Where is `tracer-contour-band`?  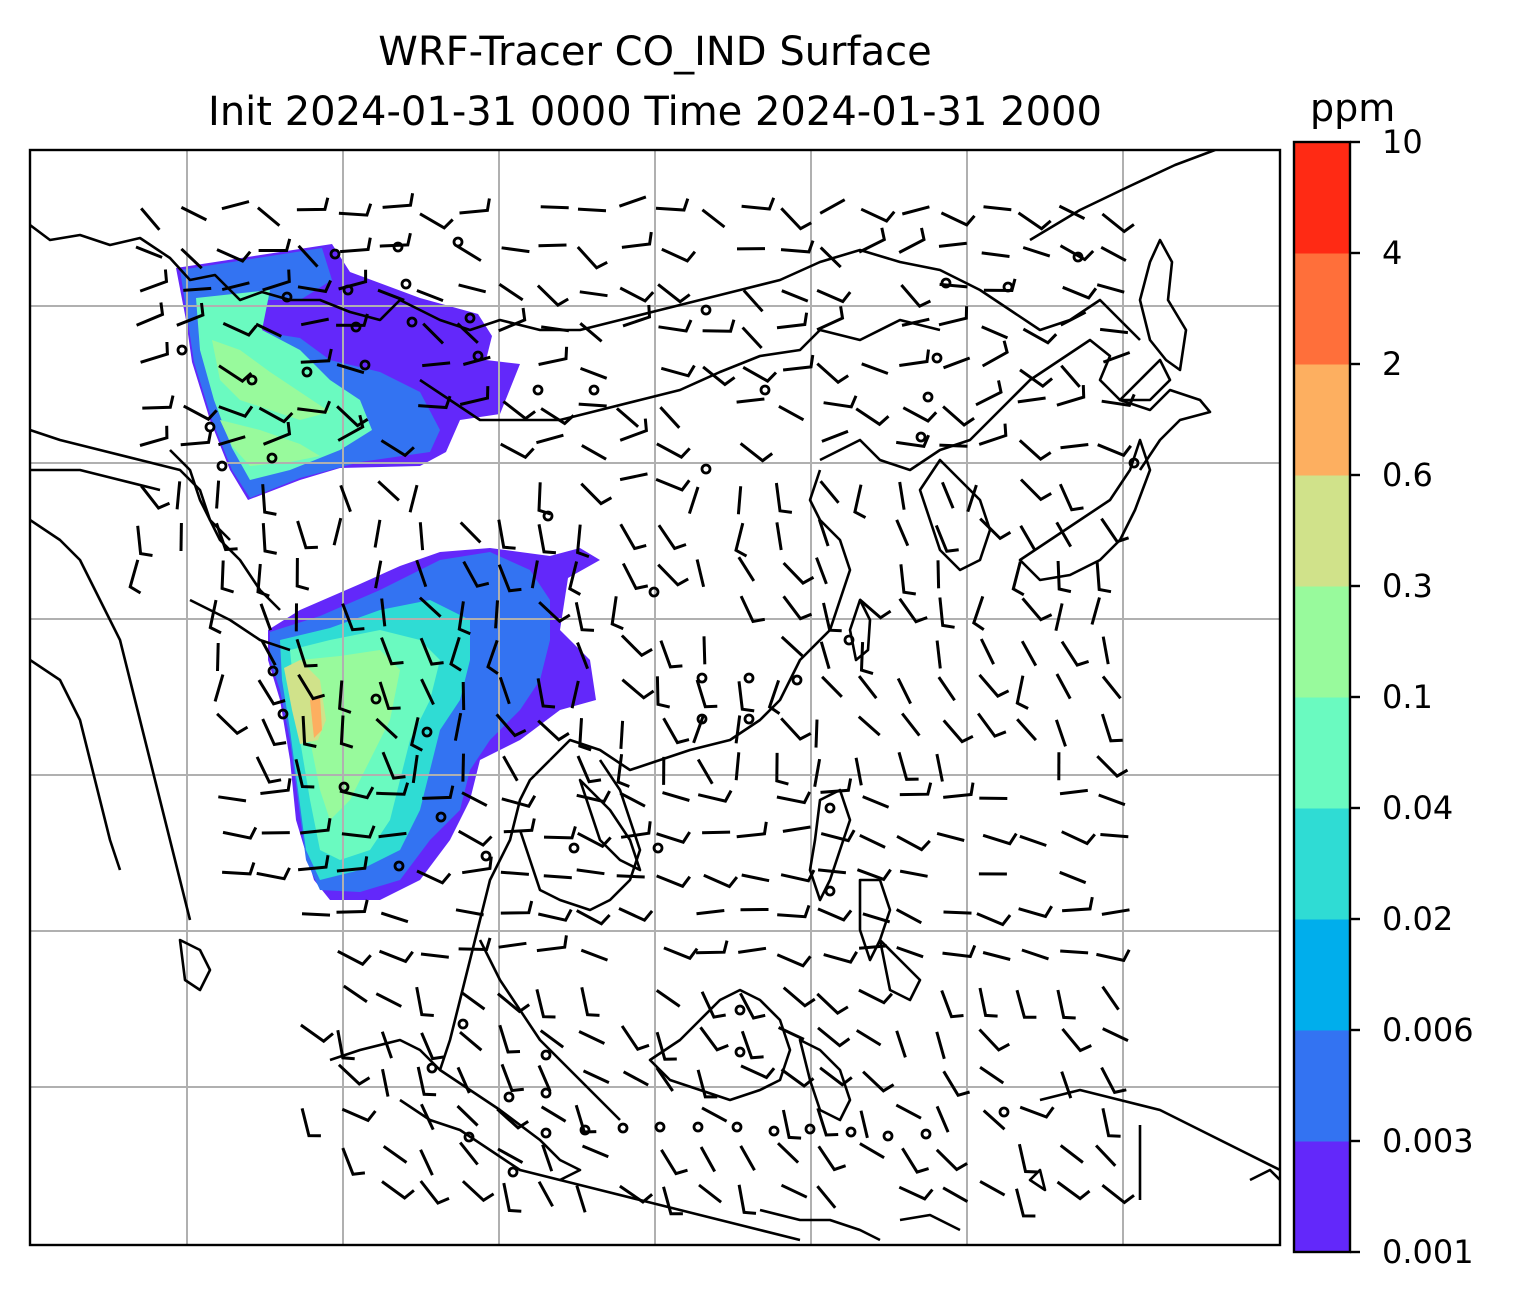
tracer-contour-band is located at coordinates (350, 735).